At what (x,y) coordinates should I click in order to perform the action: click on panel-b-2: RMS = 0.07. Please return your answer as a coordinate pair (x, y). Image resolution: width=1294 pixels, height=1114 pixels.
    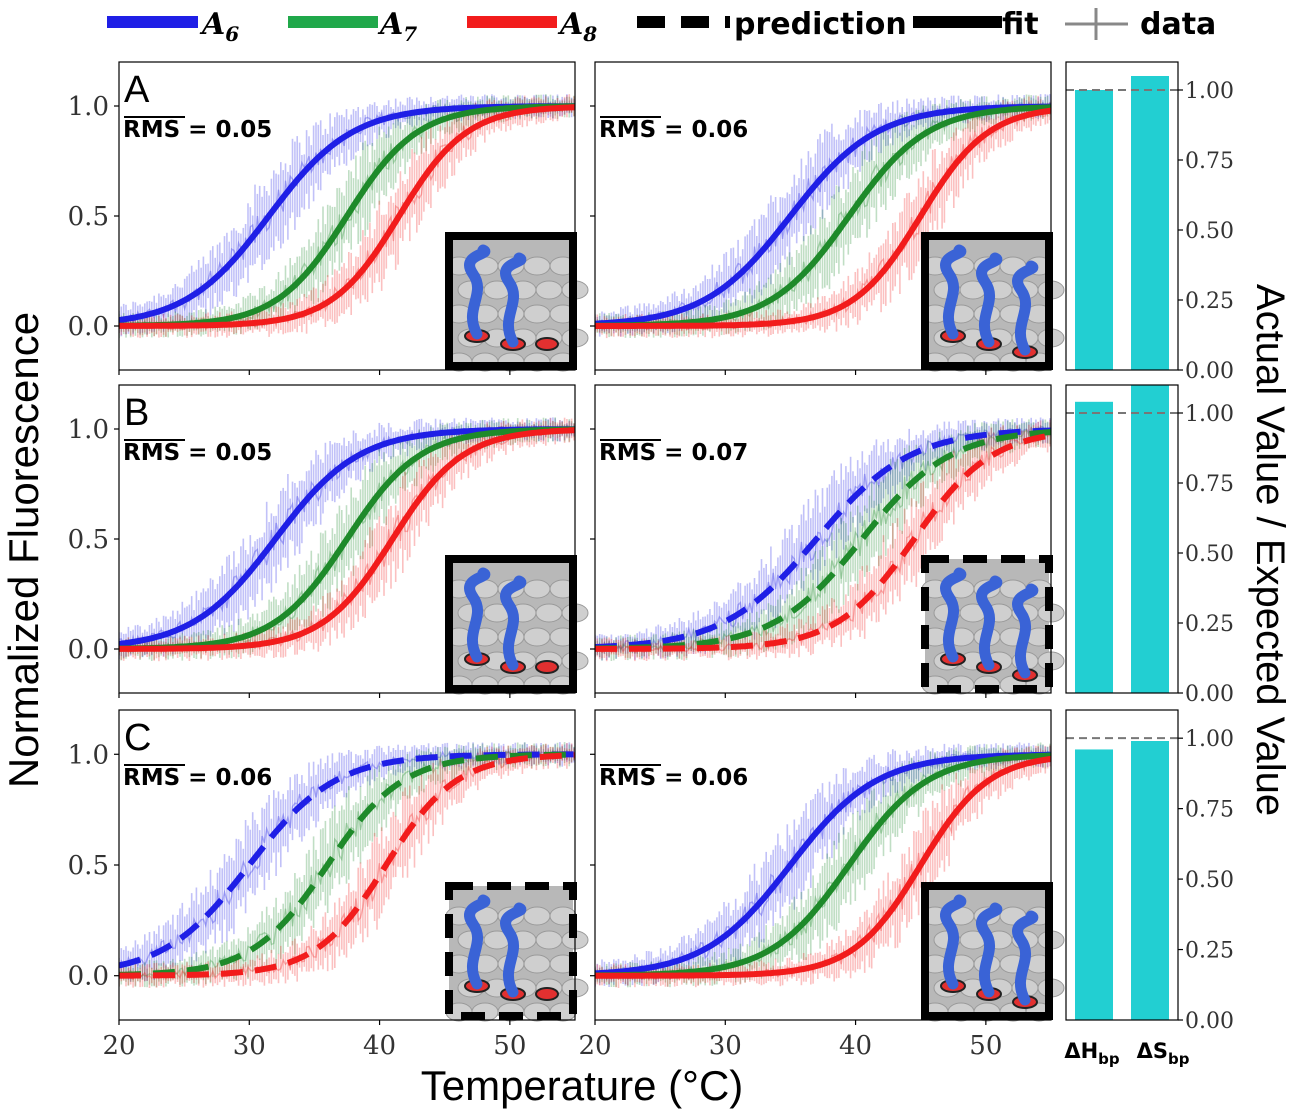
    Looking at the image, I should click on (827, 541).